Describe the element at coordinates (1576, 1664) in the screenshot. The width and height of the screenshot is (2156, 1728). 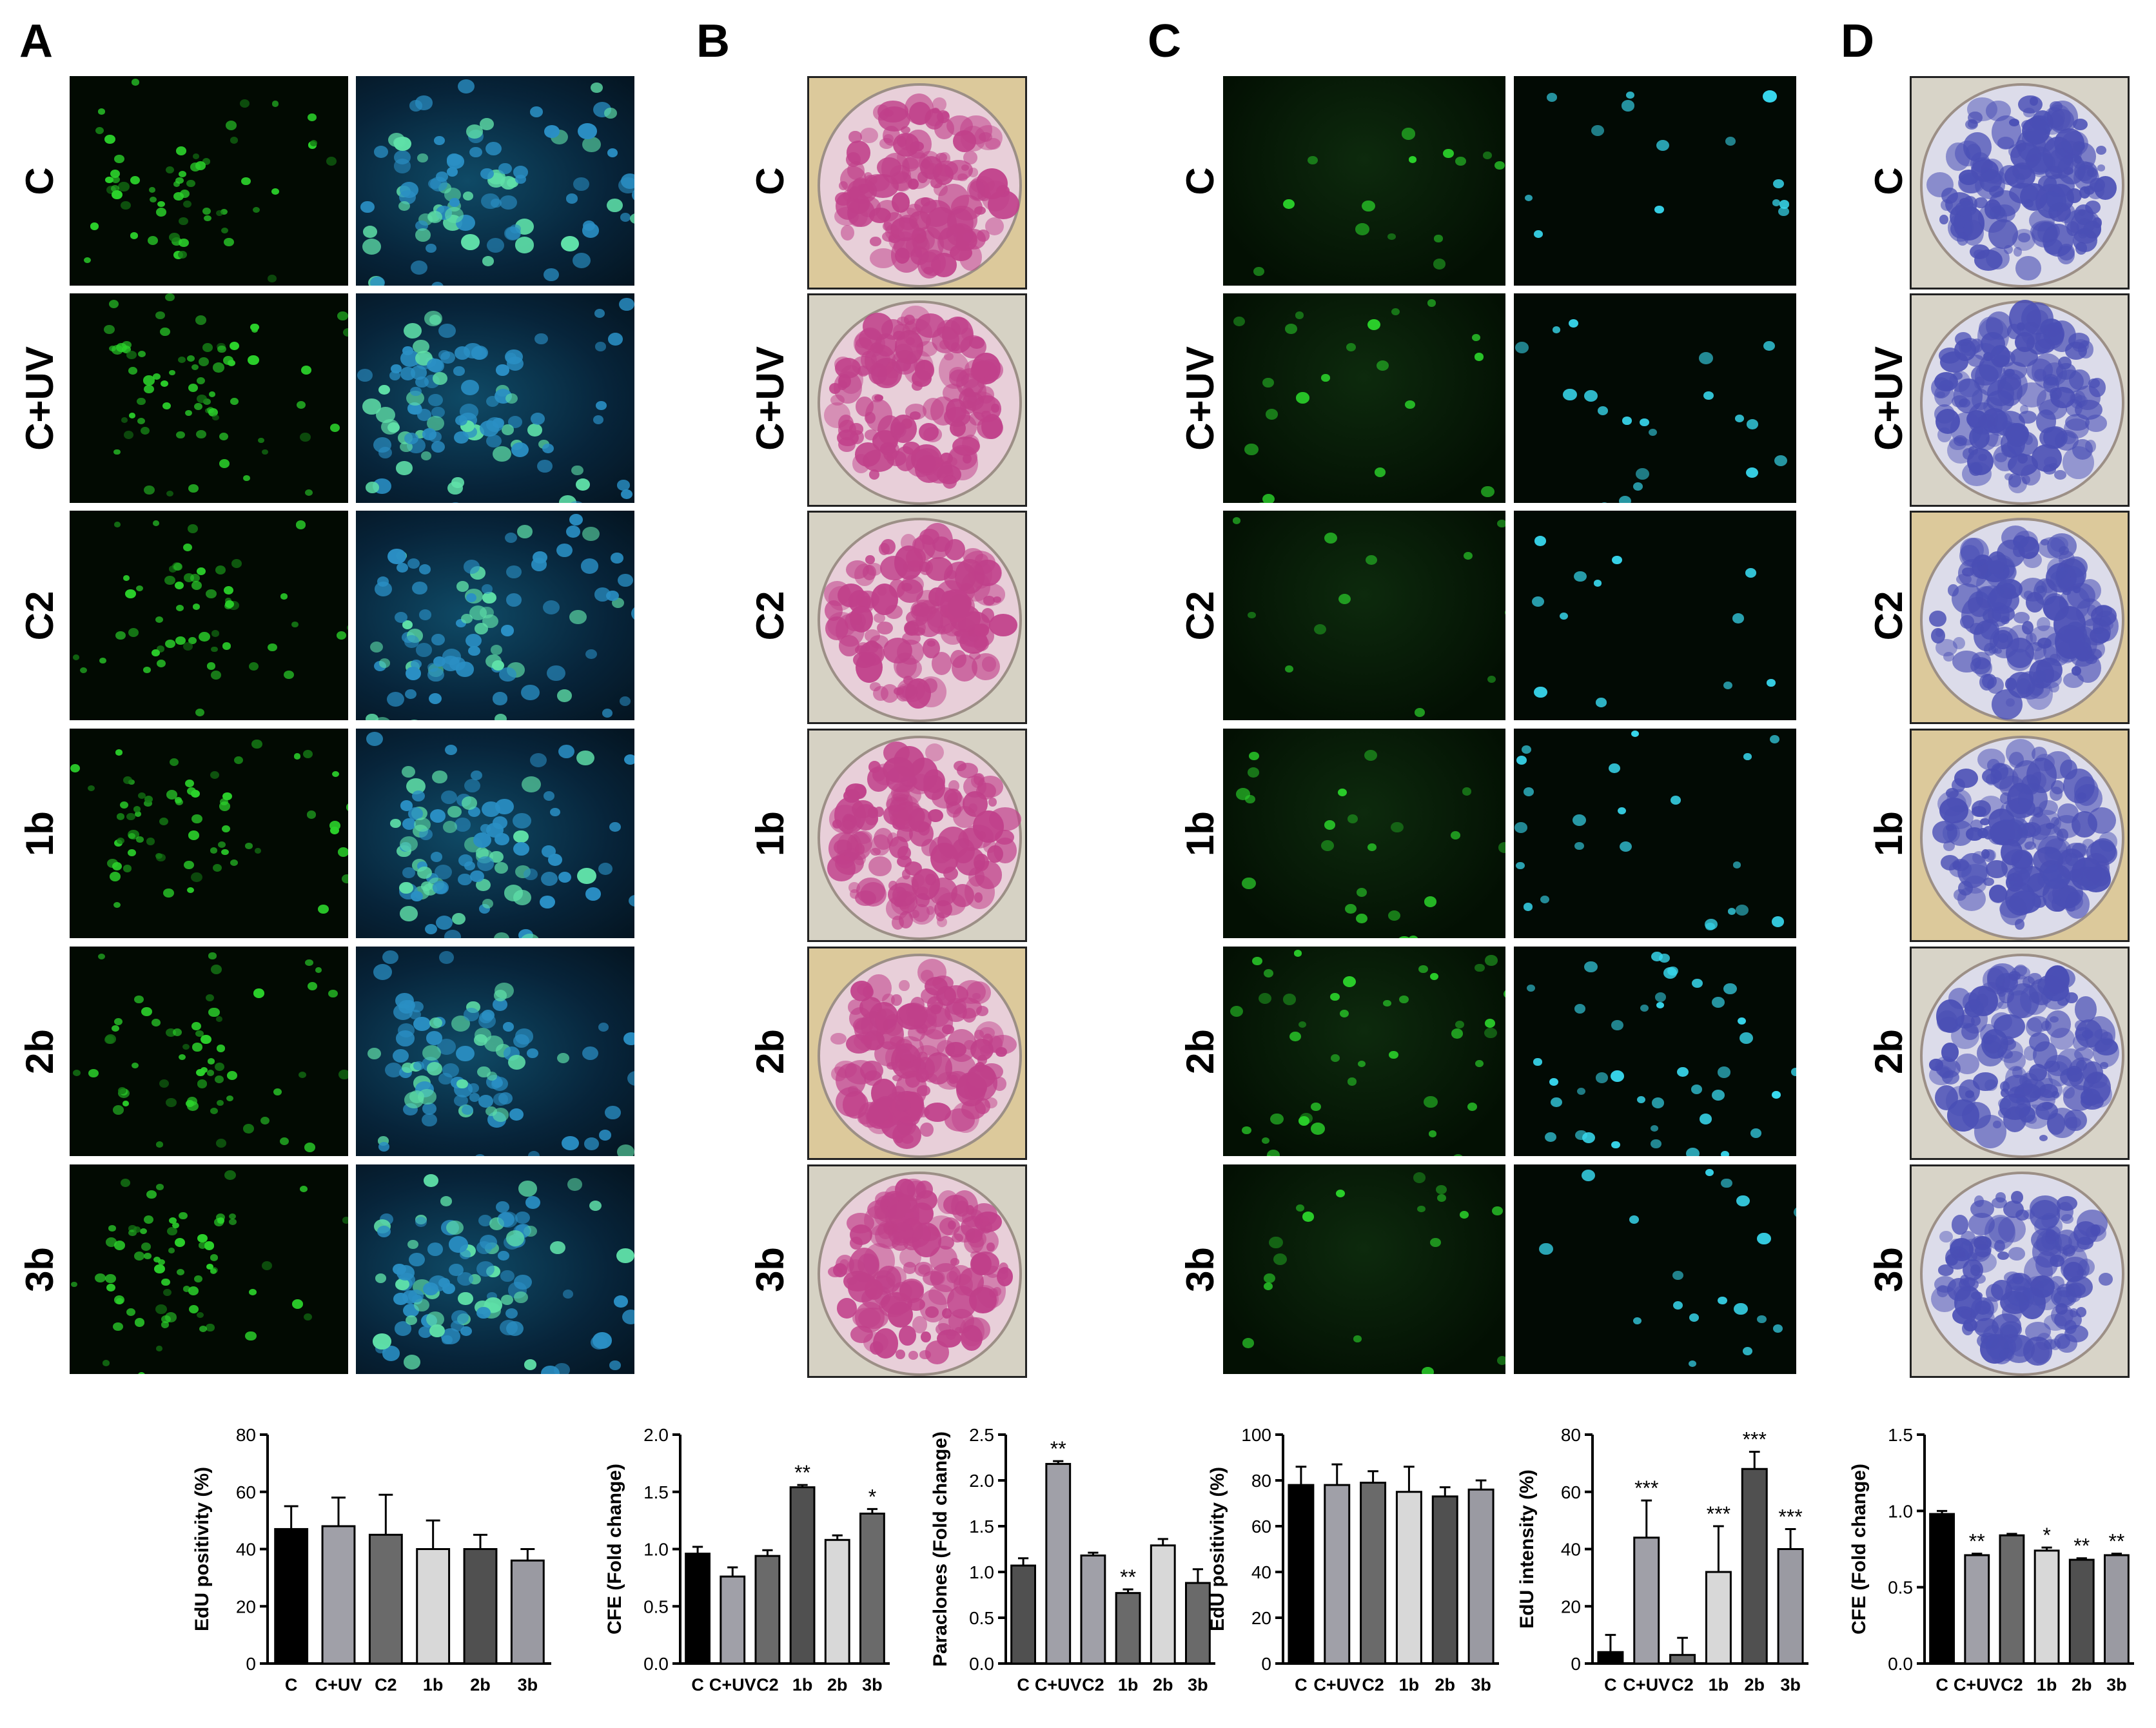
I see `y-tick-label: 0` at that location.